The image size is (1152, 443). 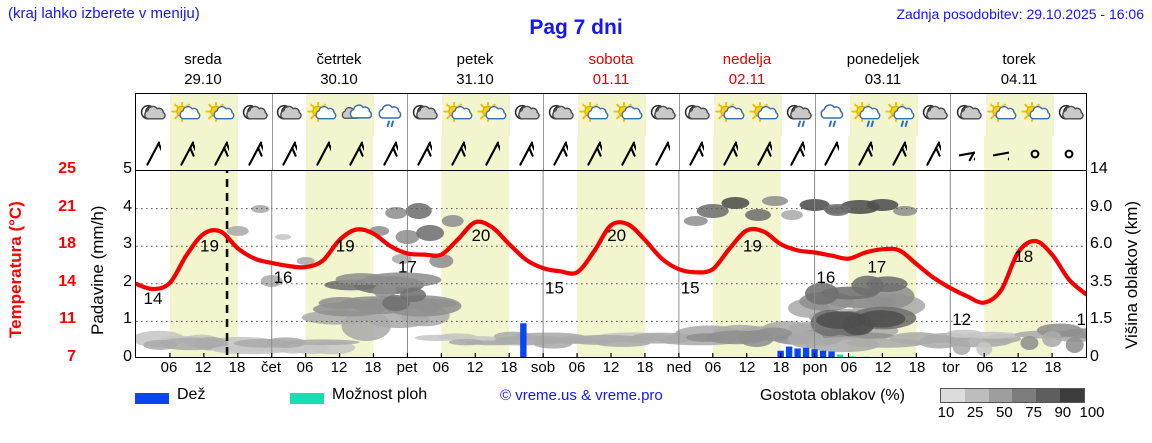 I want to click on rain-legend-label: Dež, so click(x=191, y=394).